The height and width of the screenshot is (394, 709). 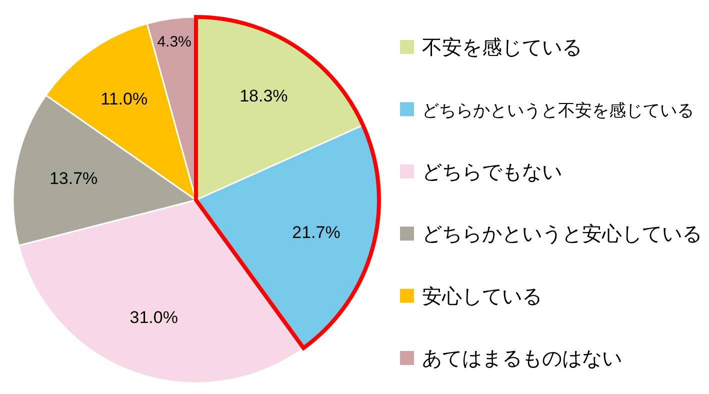 I want to click on data-label: 4.3%, so click(x=174, y=41).